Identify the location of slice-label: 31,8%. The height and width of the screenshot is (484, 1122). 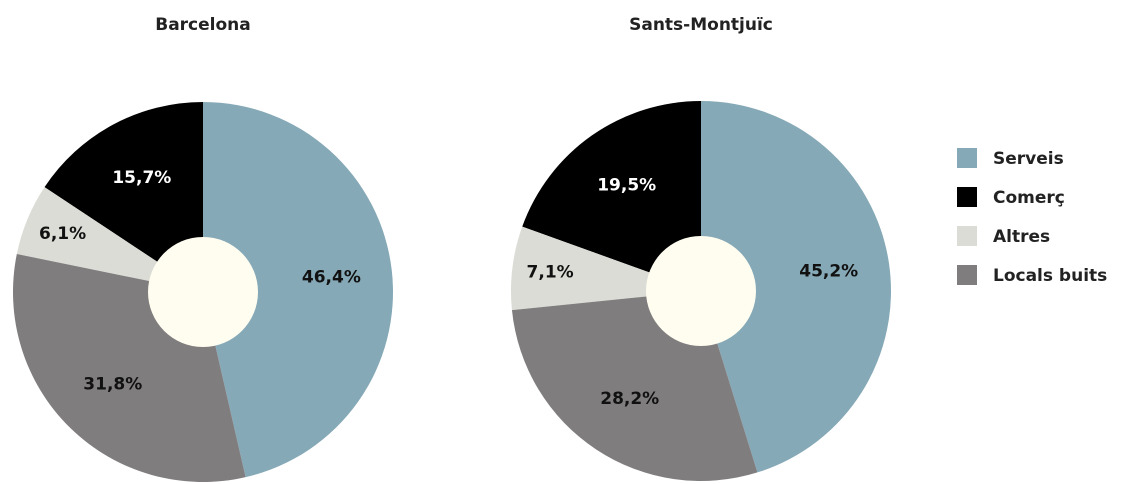
(112, 384).